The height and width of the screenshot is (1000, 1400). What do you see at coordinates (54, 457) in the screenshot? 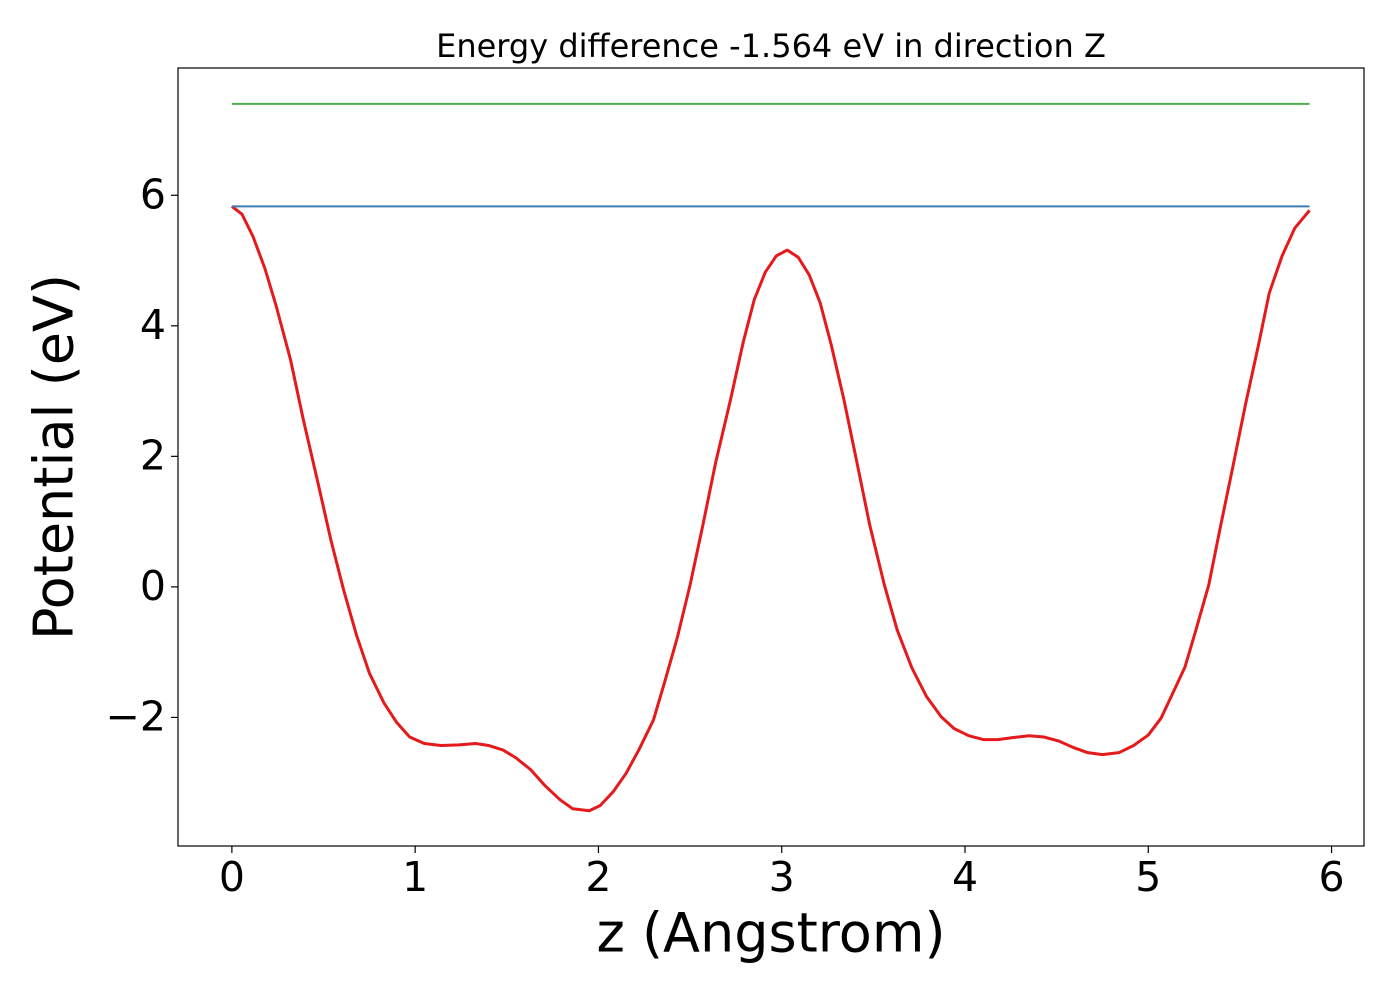
I see `y-axis-label: Potential (eV)` at bounding box center [54, 457].